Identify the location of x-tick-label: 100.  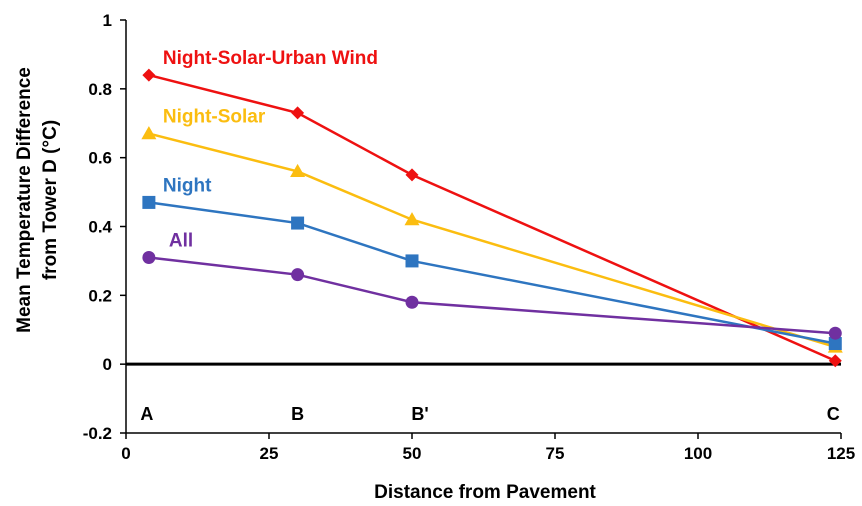
(698, 453).